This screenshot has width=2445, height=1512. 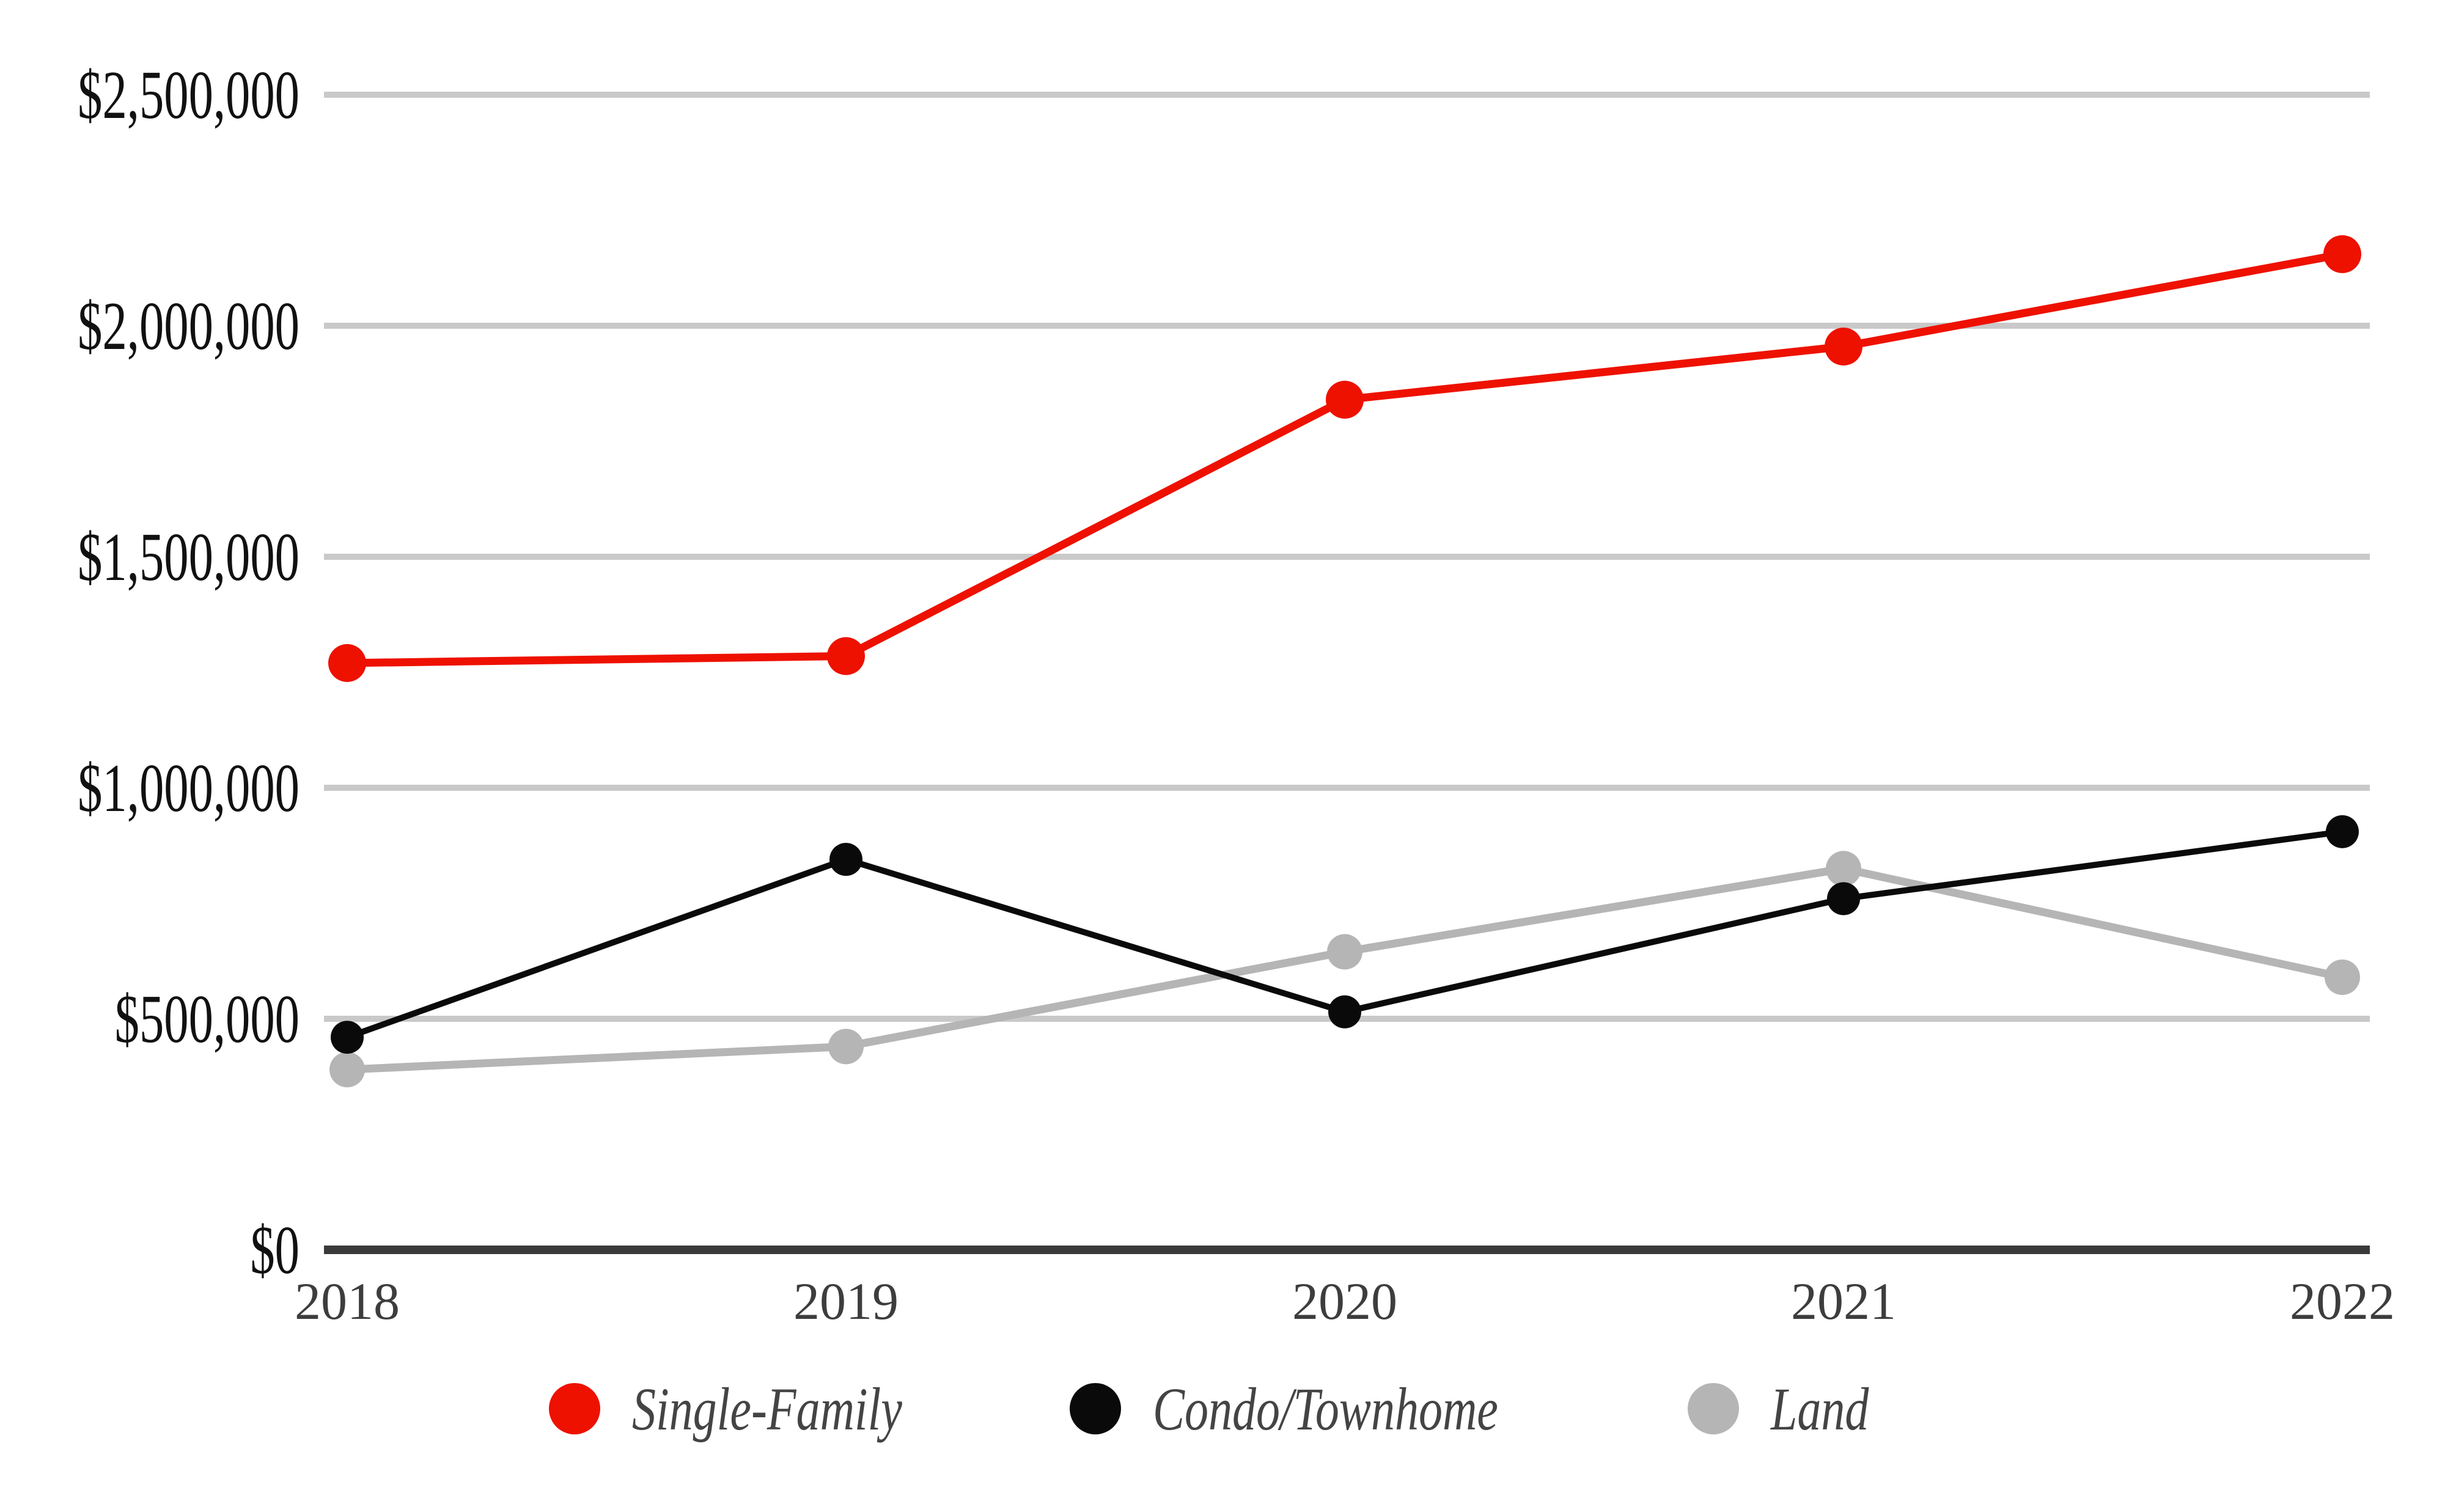 What do you see at coordinates (347, 663) in the screenshot?
I see `data-point-single-family-2018` at bounding box center [347, 663].